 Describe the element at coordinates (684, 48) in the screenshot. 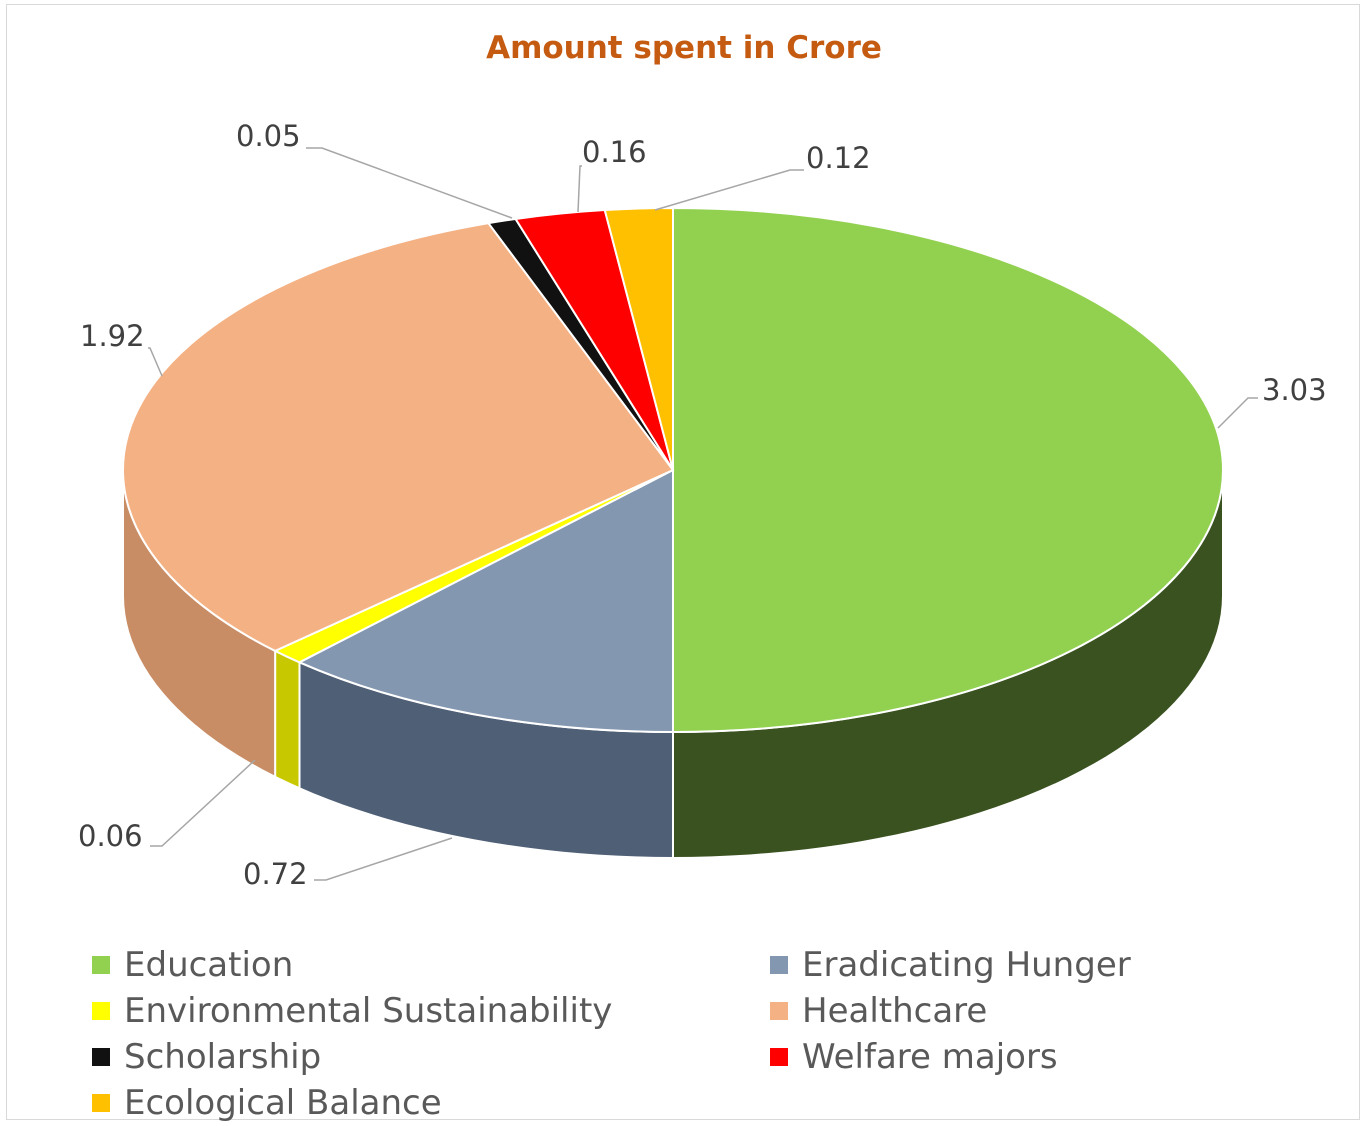

I see `chart-title: Amount spent in Crore` at that location.